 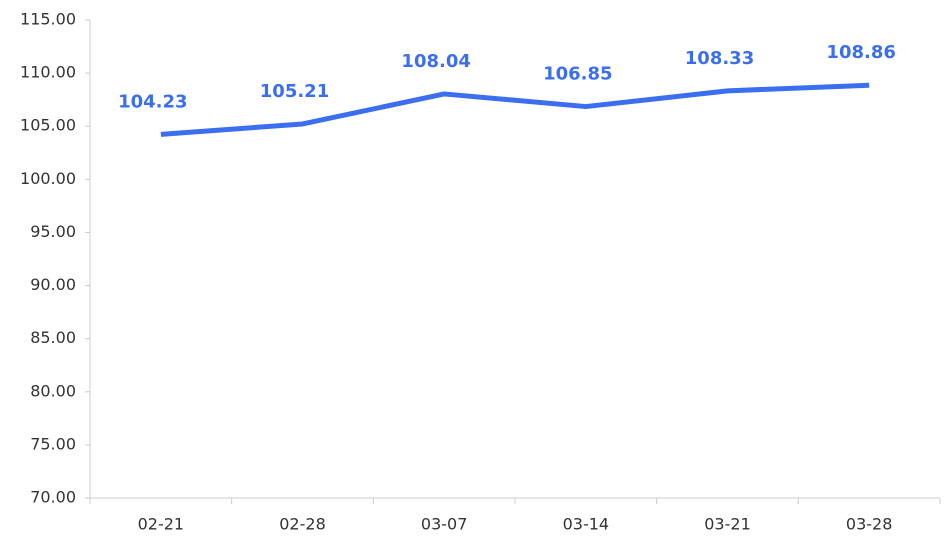 What do you see at coordinates (48, 19) in the screenshot?
I see `y-tick-label: 115.00` at bounding box center [48, 19].